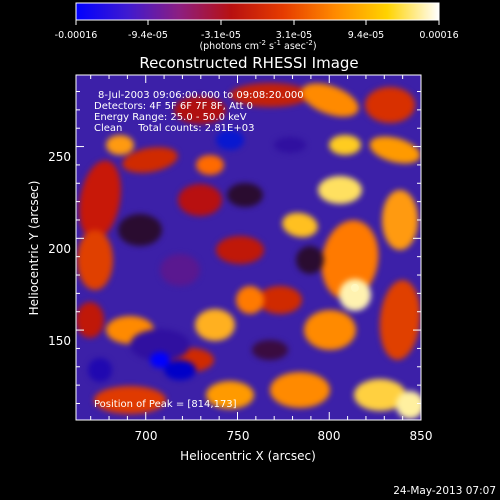 The width and height of the screenshot is (500, 500). I want to click on x-axis-title: Heliocentric X (arcsec), so click(248, 456).